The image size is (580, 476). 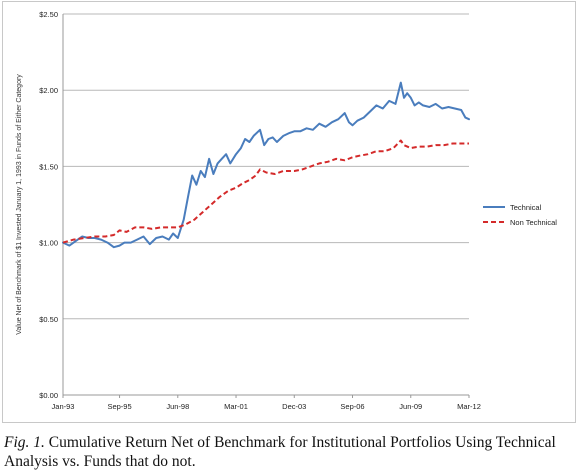 I want to click on x-tick-label: Mar-01, so click(x=236, y=406).